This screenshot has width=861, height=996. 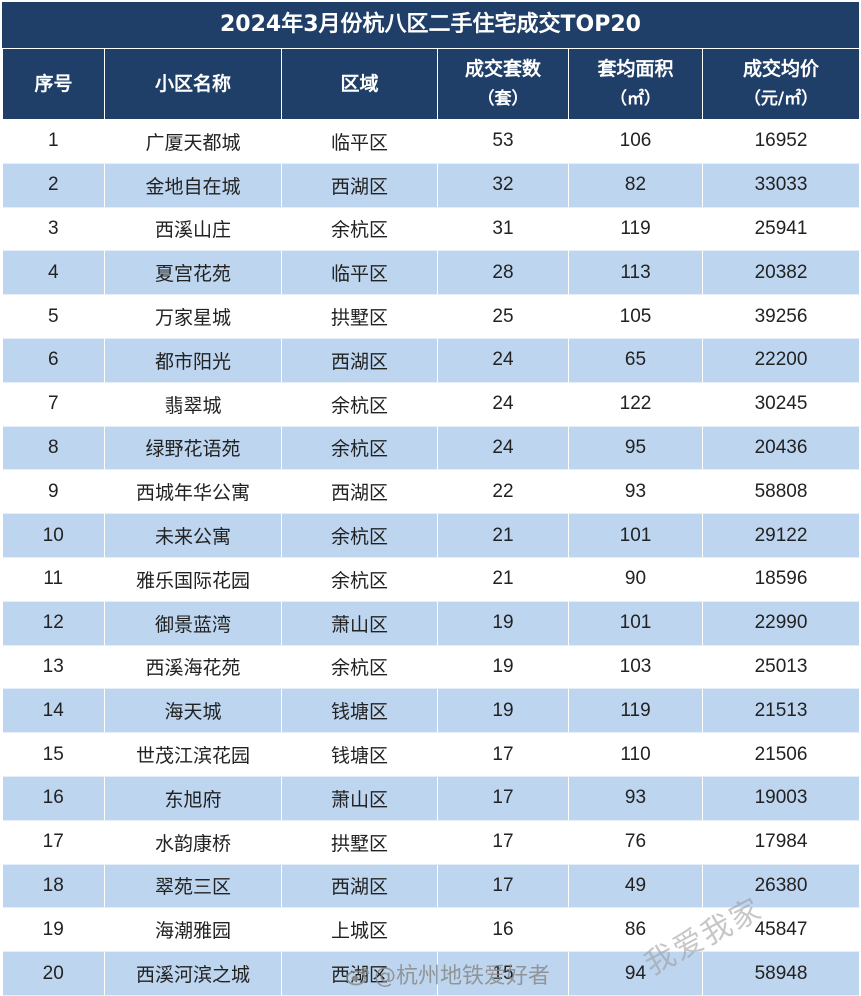 What do you see at coordinates (53, 448) in the screenshot?
I see `cell-rank: 8` at bounding box center [53, 448].